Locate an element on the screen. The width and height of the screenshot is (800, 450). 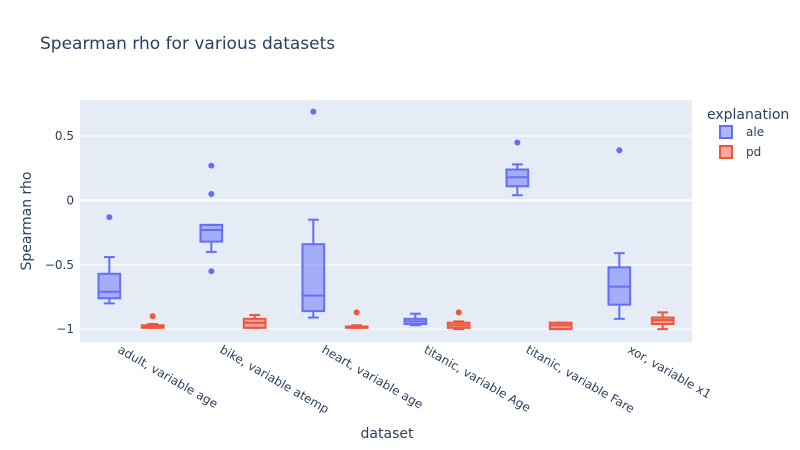
legend-title: explanation is located at coordinates (748, 115).